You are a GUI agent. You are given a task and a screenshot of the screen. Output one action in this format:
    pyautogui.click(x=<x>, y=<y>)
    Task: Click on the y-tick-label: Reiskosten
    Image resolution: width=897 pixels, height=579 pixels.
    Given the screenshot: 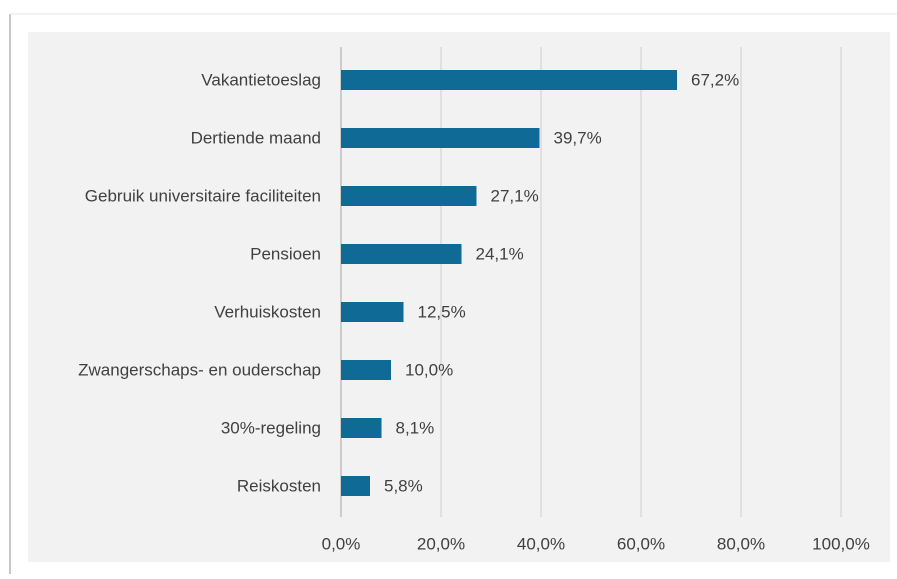 What is the action you would take?
    pyautogui.click(x=279, y=485)
    